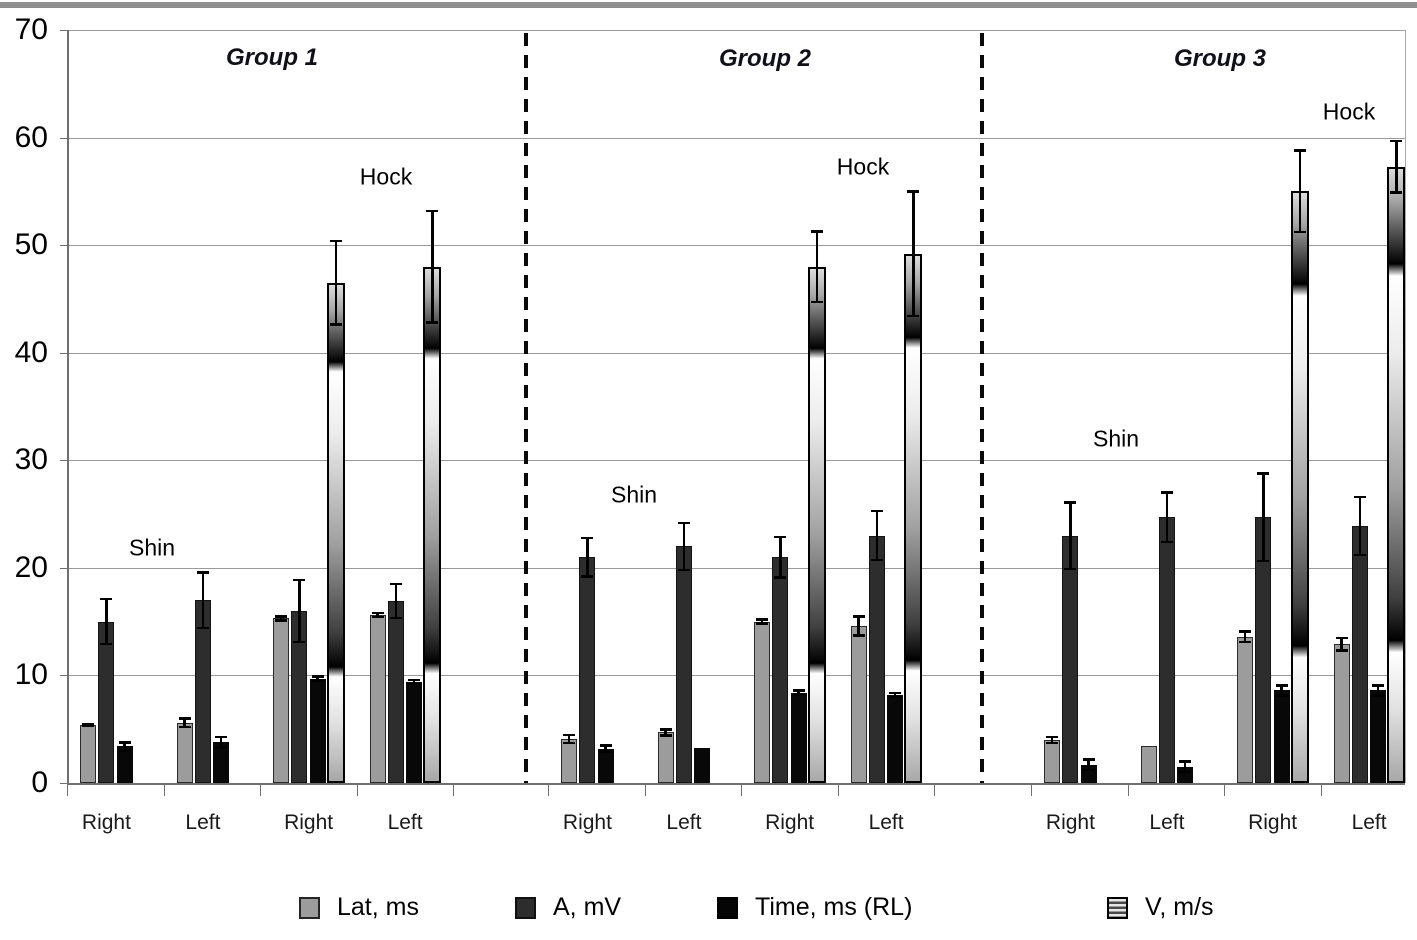  I want to click on x-axis-line, so click(736, 784).